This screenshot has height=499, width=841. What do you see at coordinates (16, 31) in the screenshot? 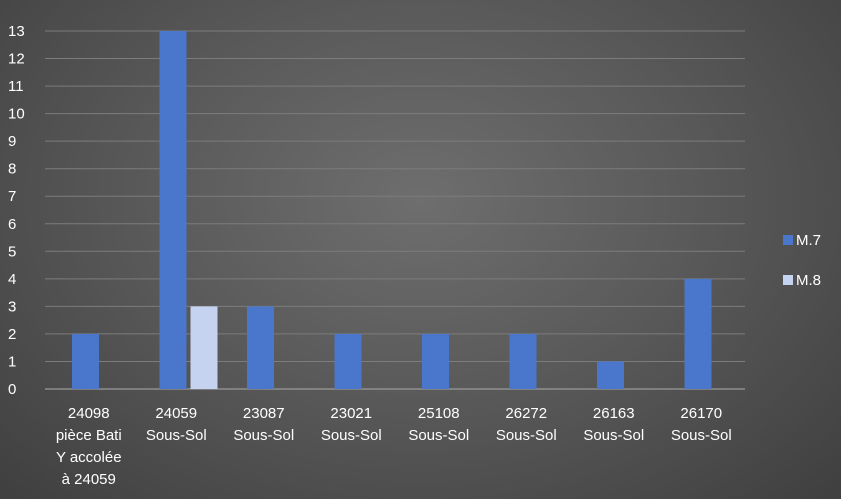
I see `y-tick-label: 13` at bounding box center [16, 31].